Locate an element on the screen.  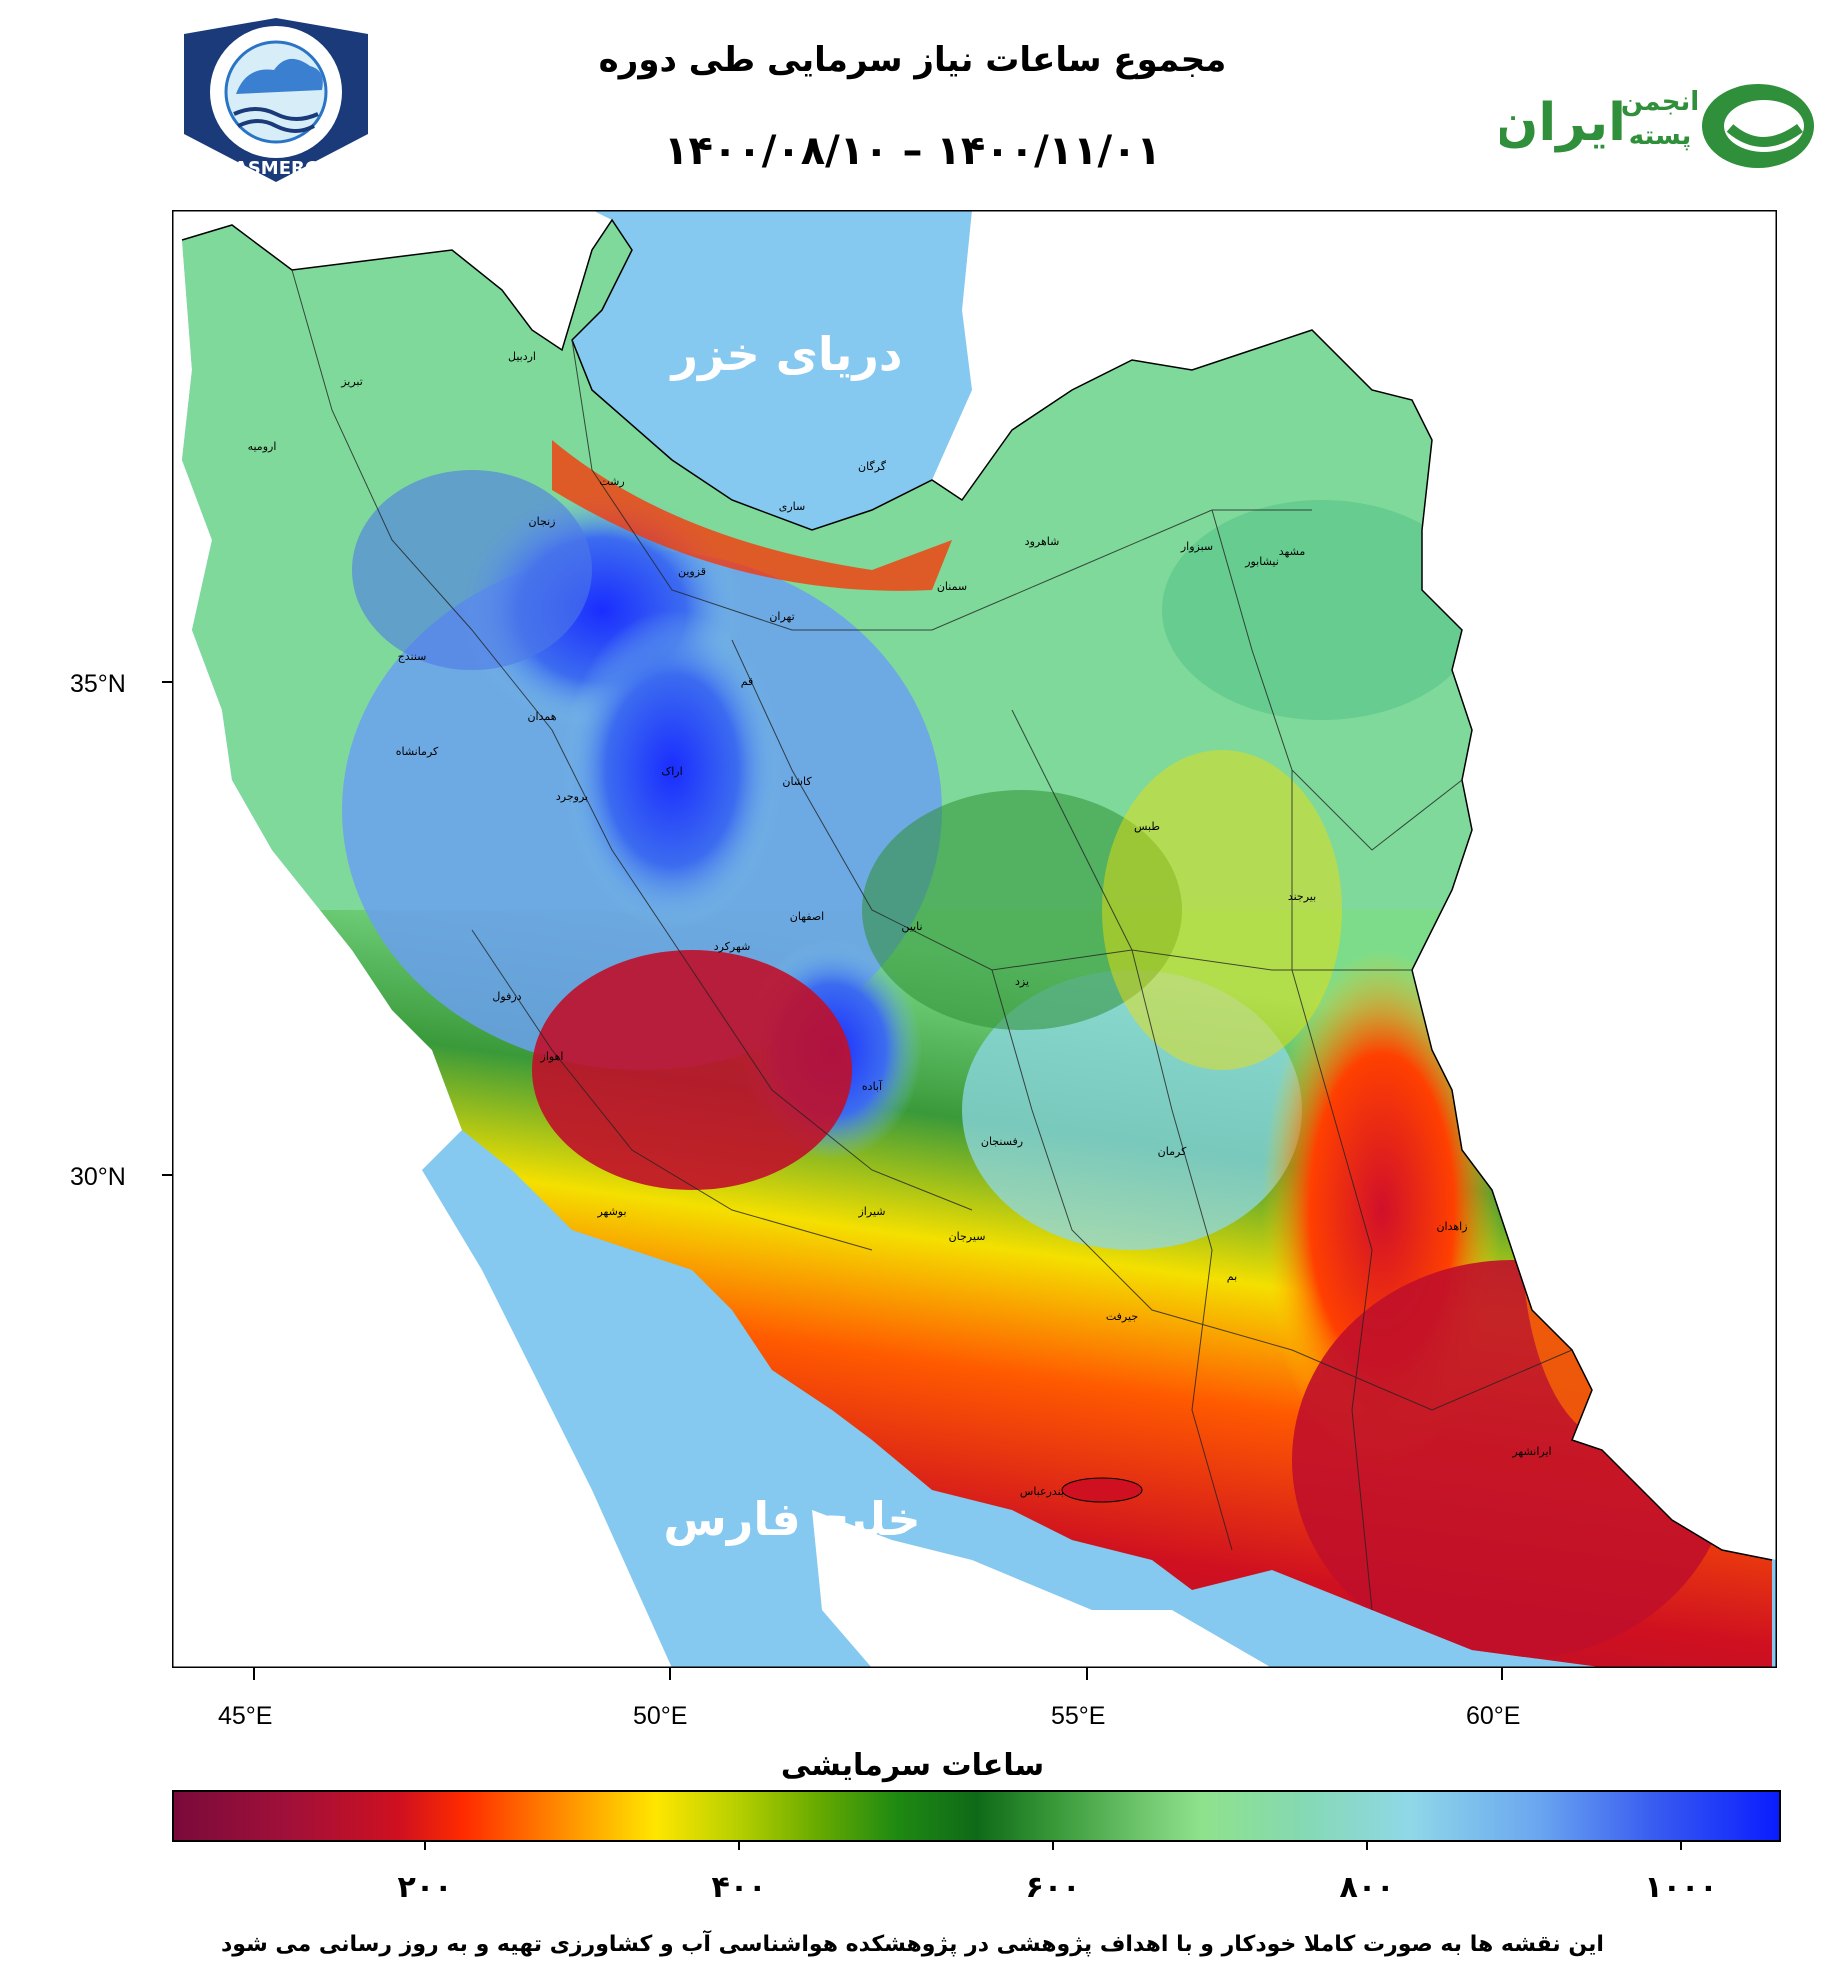
city-label: زاهدان is located at coordinates (1451, 1226).